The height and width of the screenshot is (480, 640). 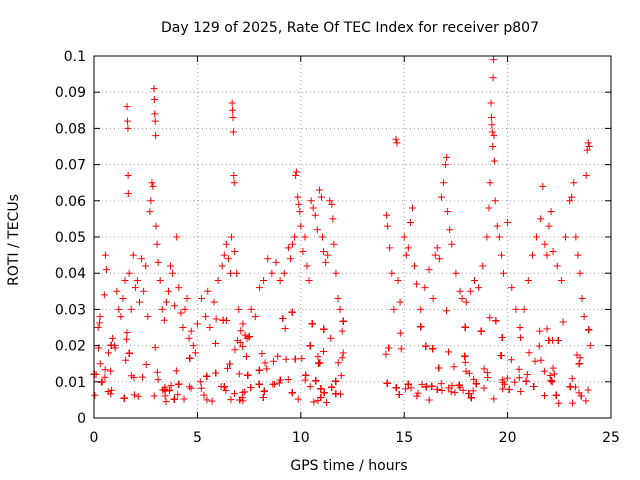 I want to click on y-tick-label: 0.1, so click(x=75, y=57).